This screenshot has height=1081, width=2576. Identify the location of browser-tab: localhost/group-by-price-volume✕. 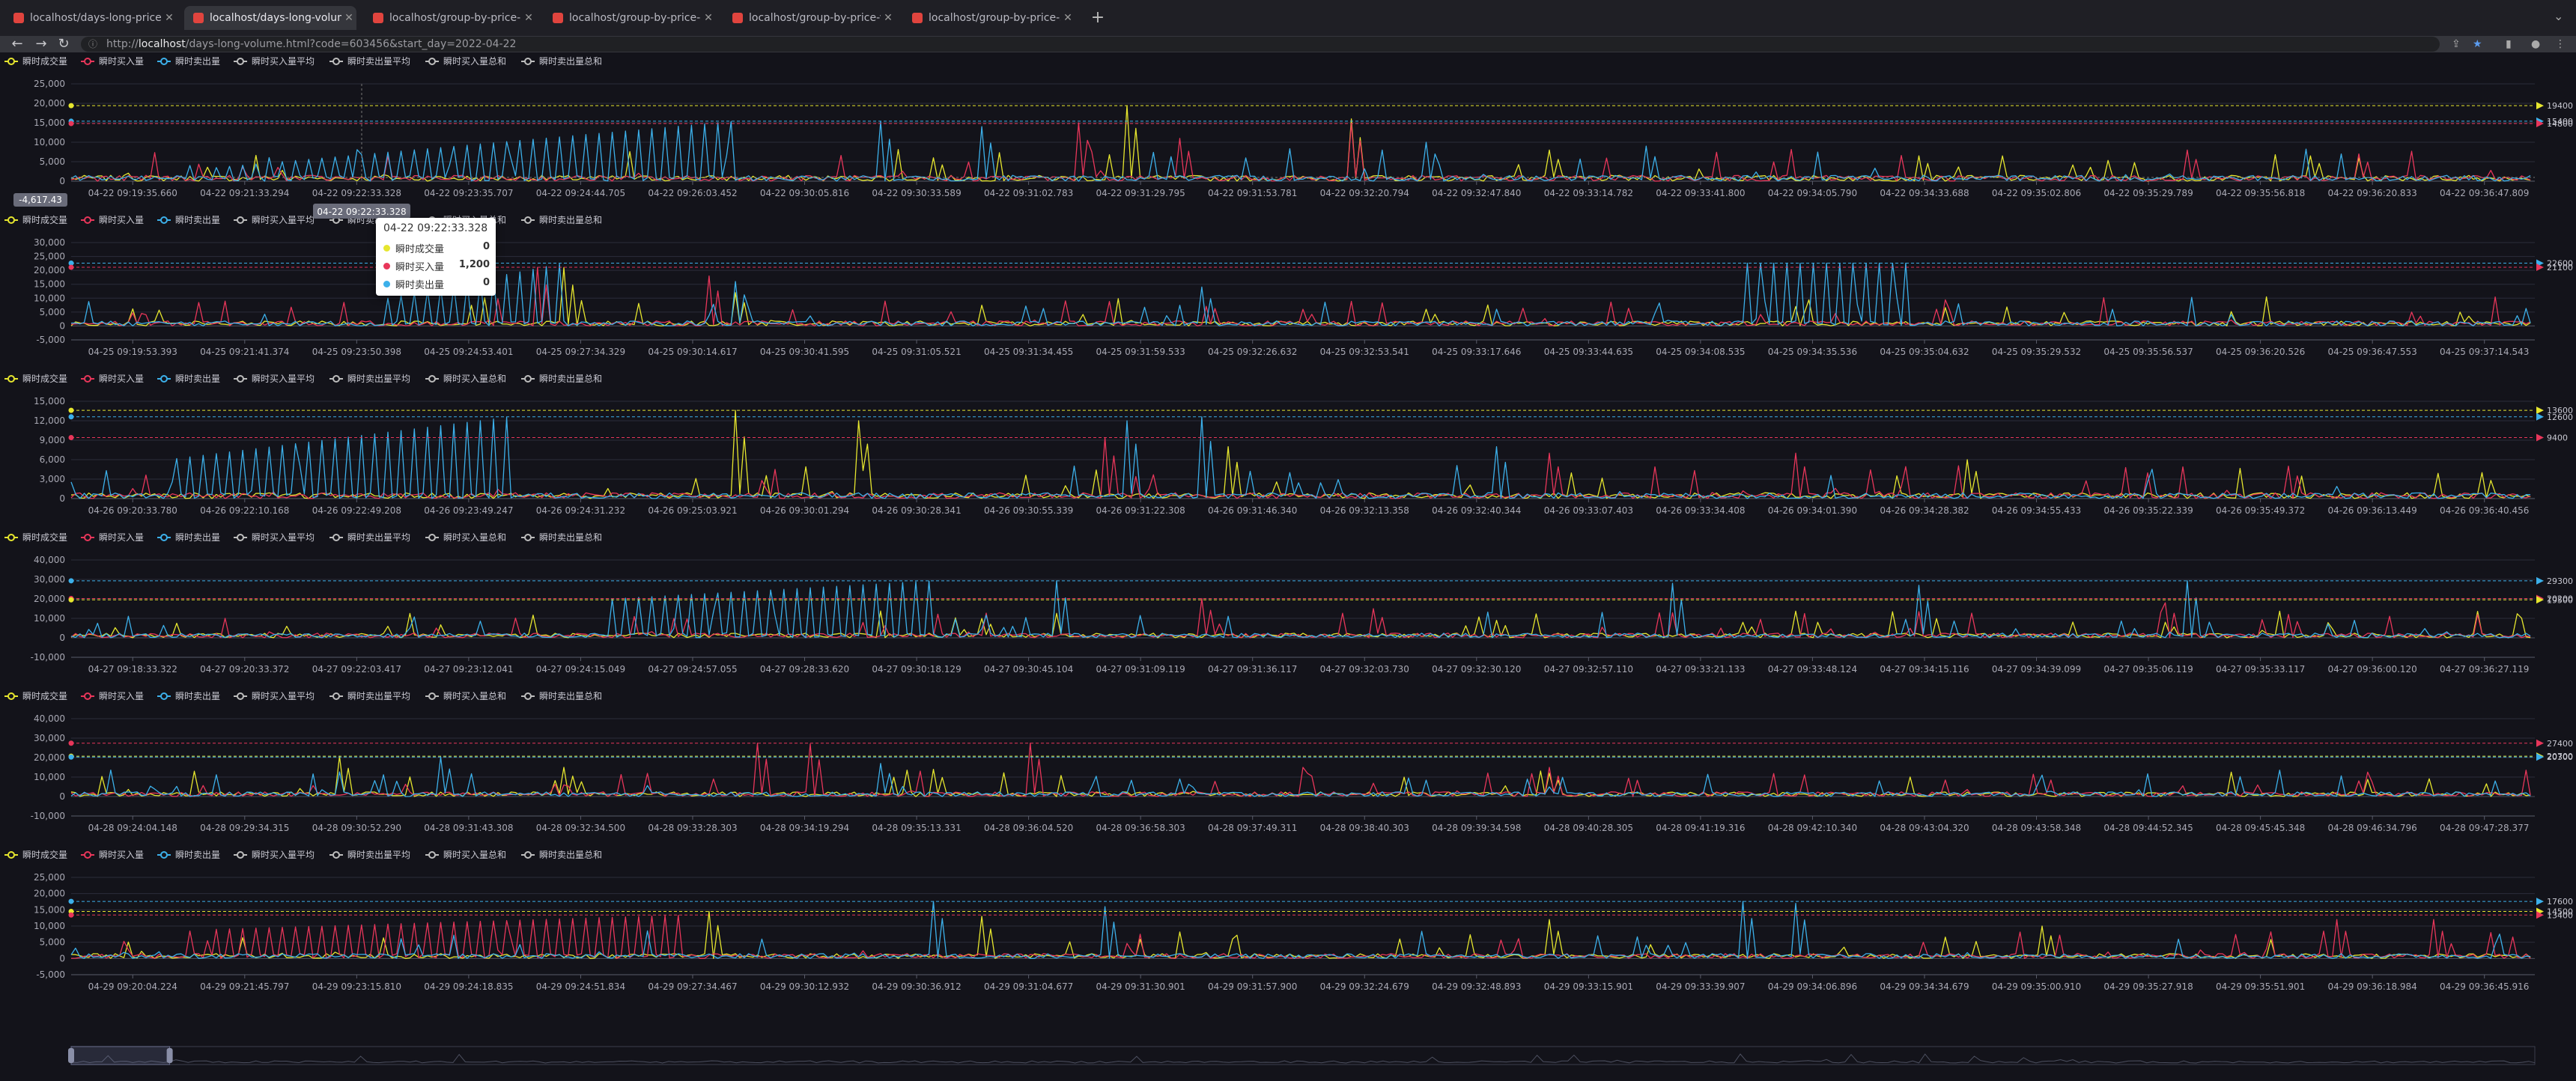
(809, 18).